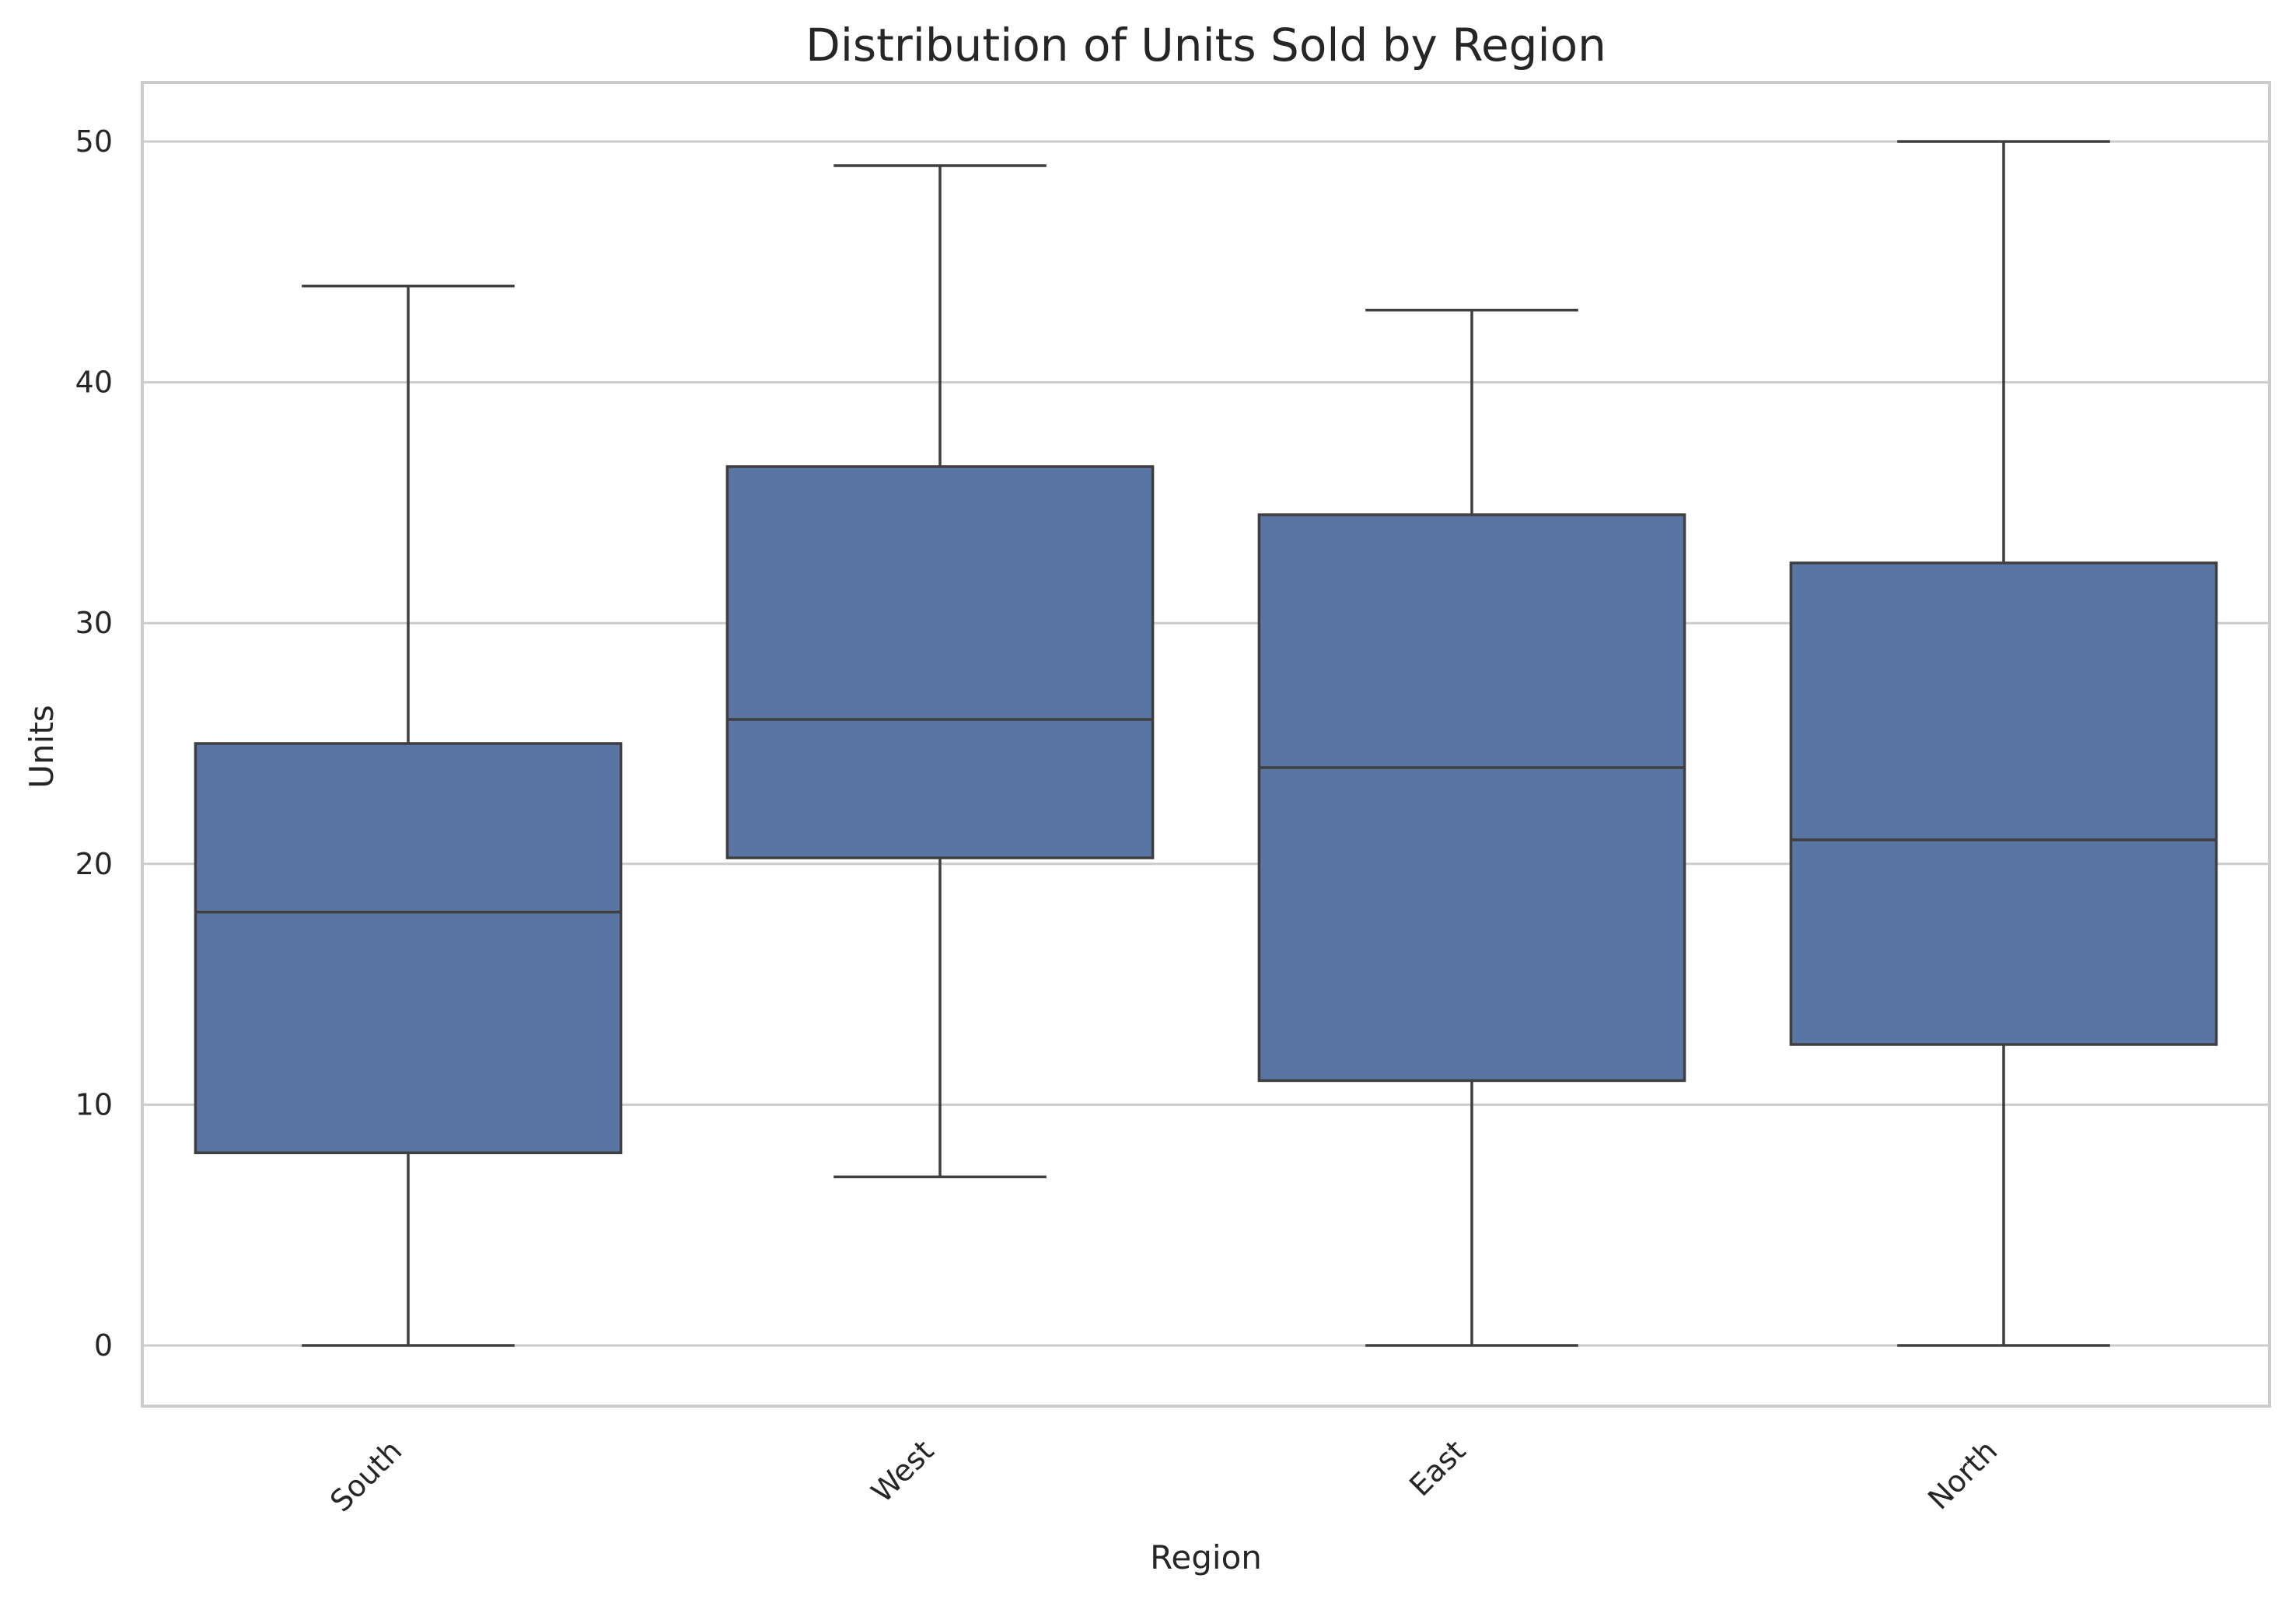 The width and height of the screenshot is (2296, 1599). Describe the element at coordinates (94, 623) in the screenshot. I see `y-tick-label: 30` at that location.